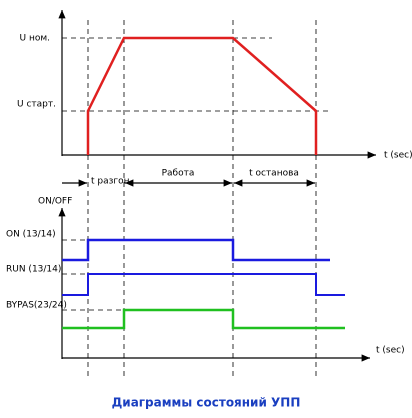 Image resolution: width=412 pixels, height=418 pixels. Describe the element at coordinates (31, 235) in the screenshot. I see `signal-label: ON (13/14)` at that location.